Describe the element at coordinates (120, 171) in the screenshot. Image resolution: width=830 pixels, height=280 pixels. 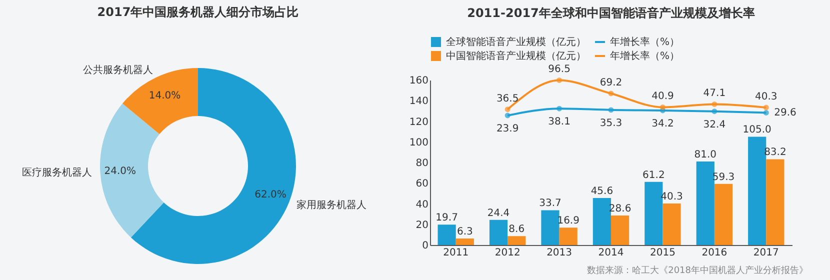
I see `data-label: 24.0%` at that location.